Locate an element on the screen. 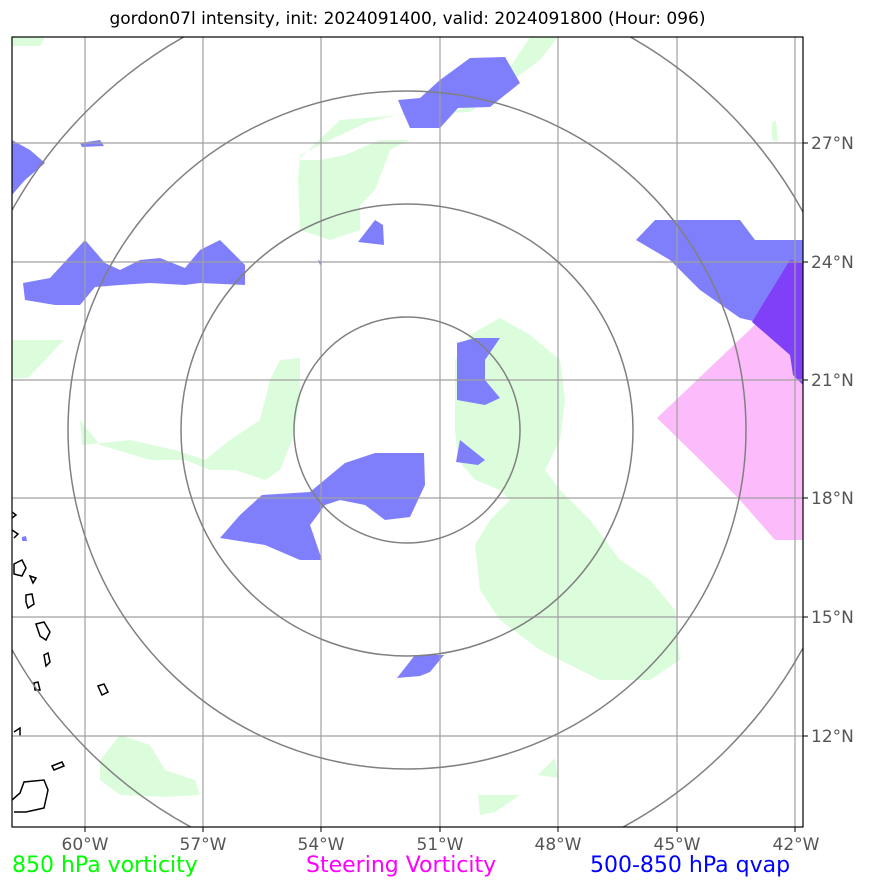 The width and height of the screenshot is (873, 891). lat-label: 12°N is located at coordinates (832, 737).